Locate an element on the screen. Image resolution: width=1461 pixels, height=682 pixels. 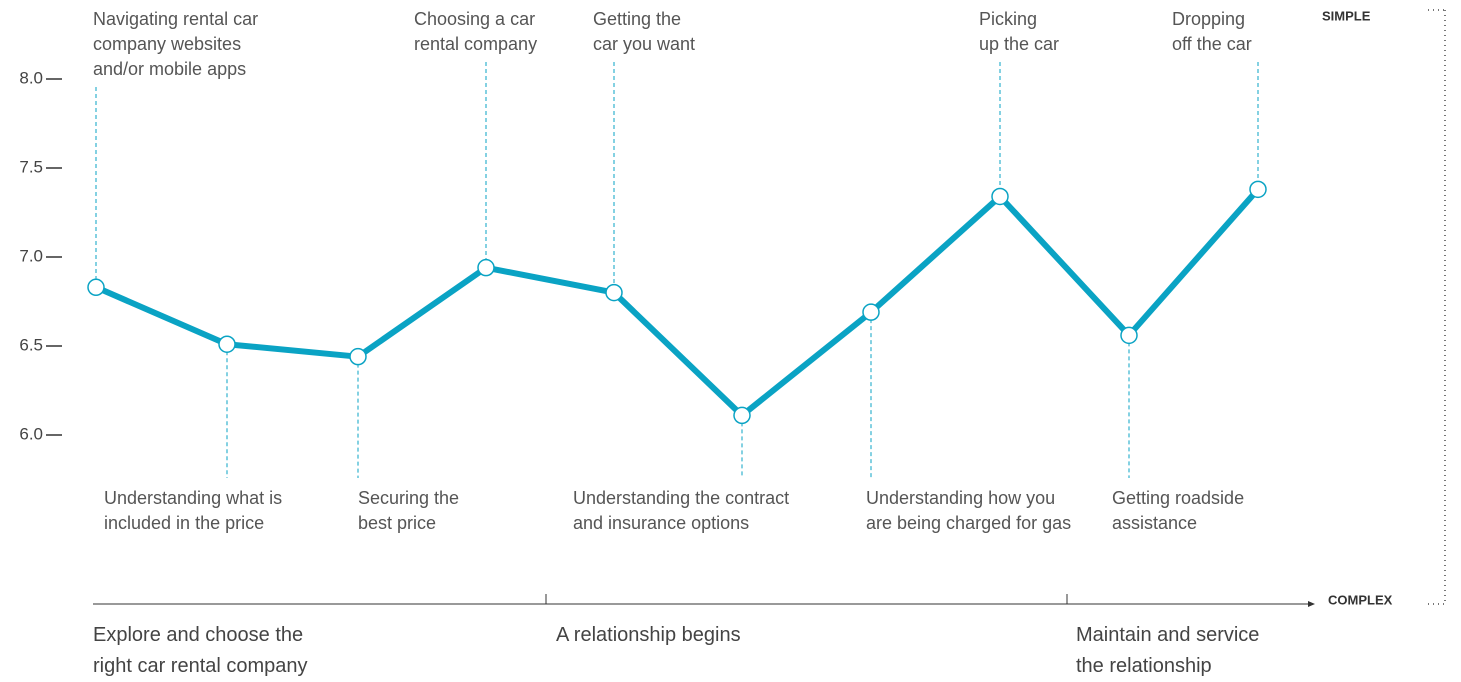
category-label: Getting roadside assistance is located at coordinates (1178, 510).